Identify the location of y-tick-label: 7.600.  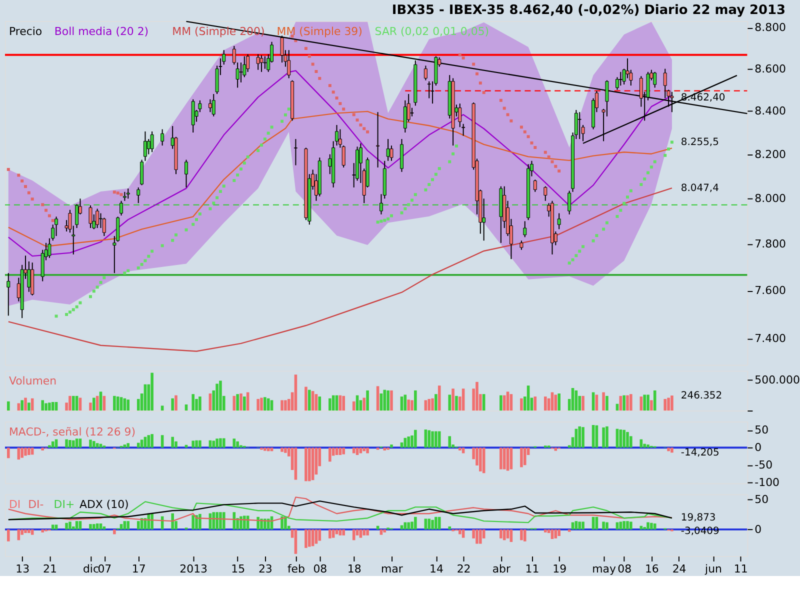
(770, 291).